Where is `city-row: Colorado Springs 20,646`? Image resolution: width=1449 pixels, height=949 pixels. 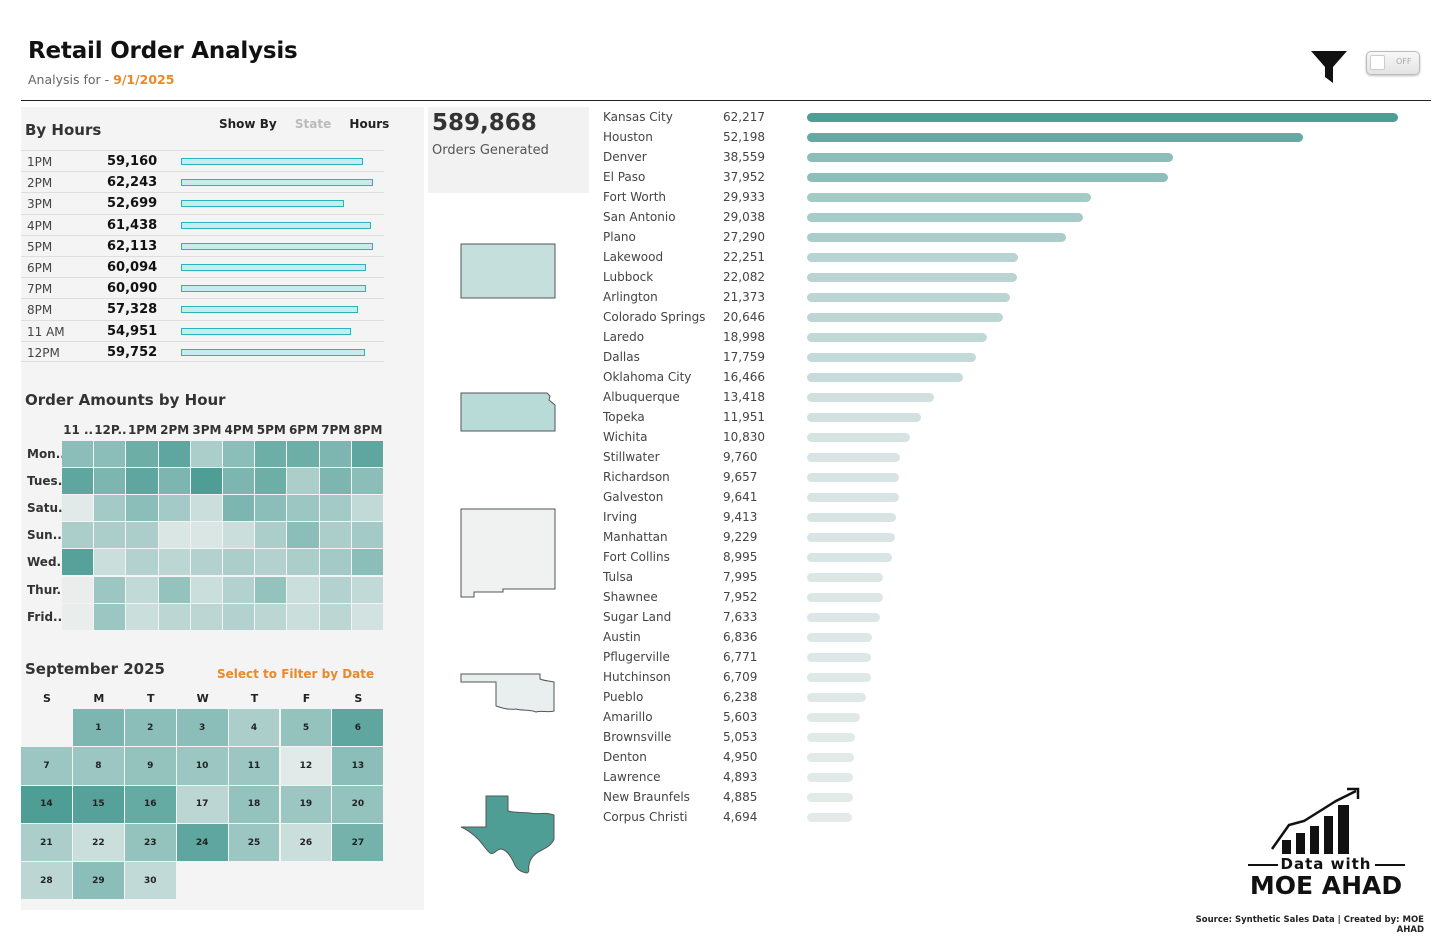 city-row: Colorado Springs 20,646 is located at coordinates (1003, 317).